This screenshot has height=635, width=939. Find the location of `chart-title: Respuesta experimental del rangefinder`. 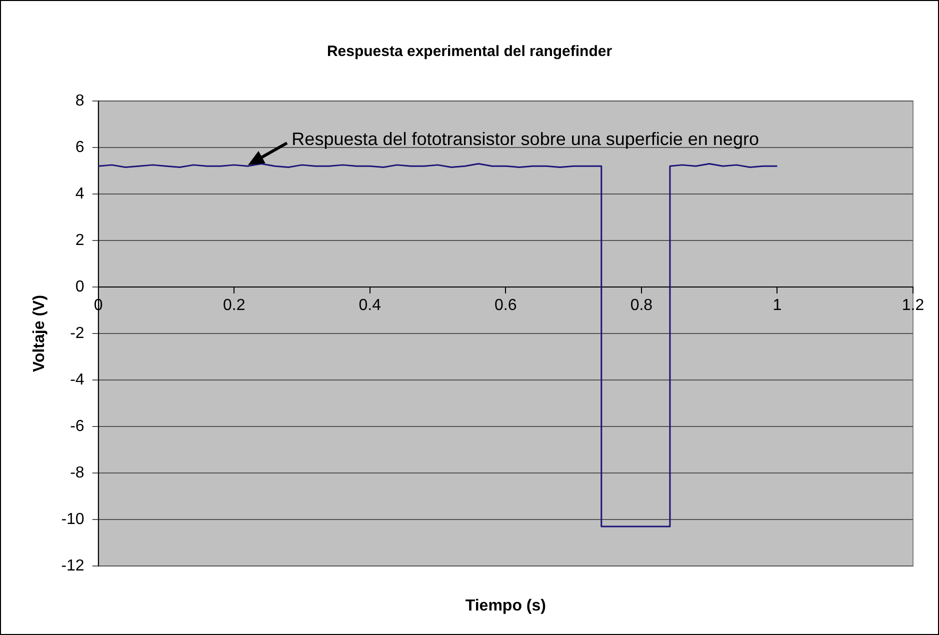

chart-title: Respuesta experimental del rangefinder is located at coordinates (469, 51).